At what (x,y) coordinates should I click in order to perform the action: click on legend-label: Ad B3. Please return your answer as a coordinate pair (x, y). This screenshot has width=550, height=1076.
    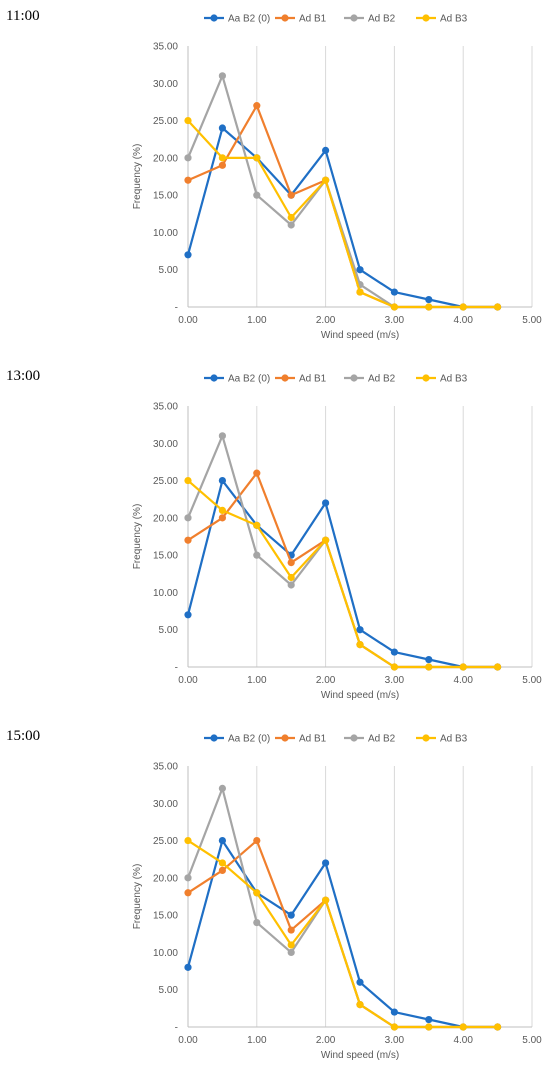
    Looking at the image, I should click on (454, 379).